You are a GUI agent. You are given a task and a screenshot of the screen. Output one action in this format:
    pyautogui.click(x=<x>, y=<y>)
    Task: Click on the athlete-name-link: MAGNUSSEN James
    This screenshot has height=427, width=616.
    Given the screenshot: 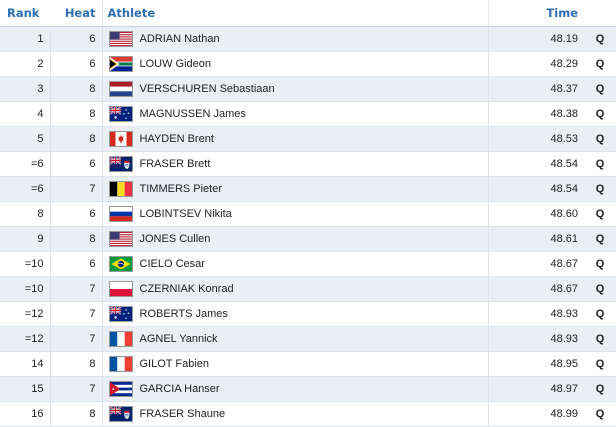 What is the action you would take?
    pyautogui.click(x=192, y=113)
    